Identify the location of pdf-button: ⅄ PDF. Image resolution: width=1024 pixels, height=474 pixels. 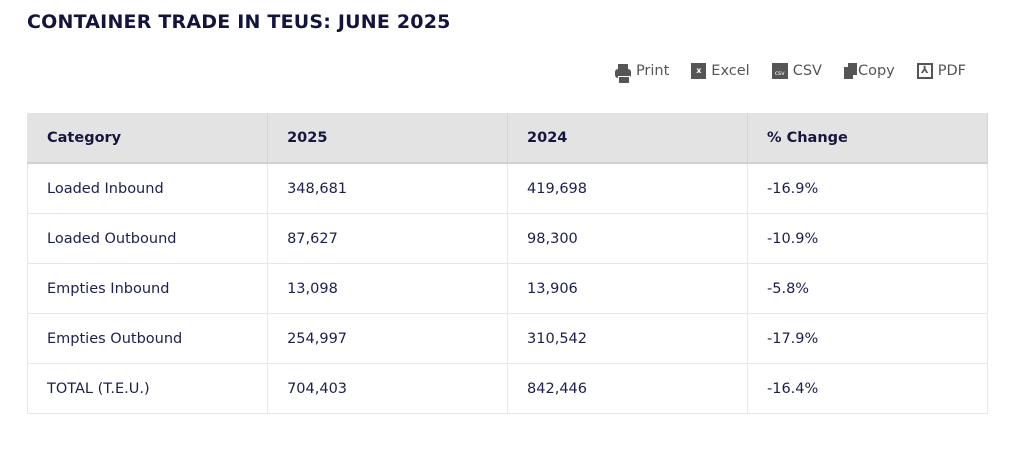
(941, 71).